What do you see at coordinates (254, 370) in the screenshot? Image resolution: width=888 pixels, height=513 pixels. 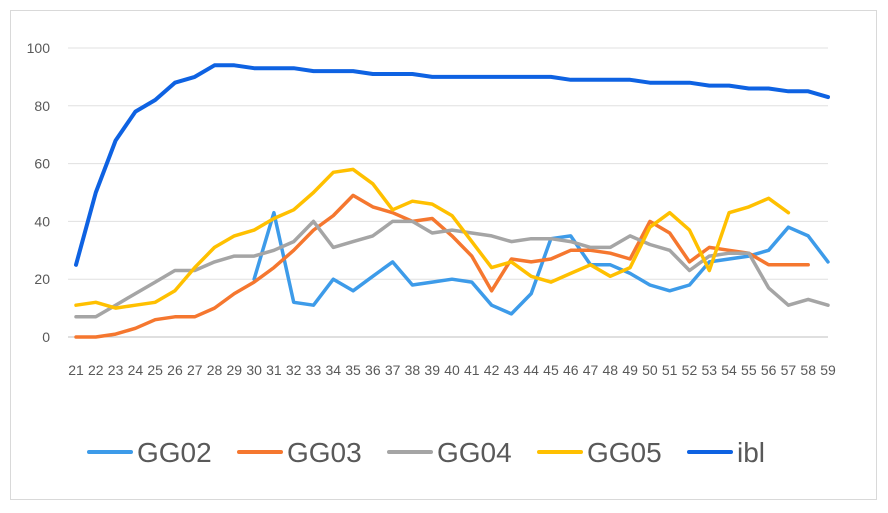 I see `x-tick-label: 30` at bounding box center [254, 370].